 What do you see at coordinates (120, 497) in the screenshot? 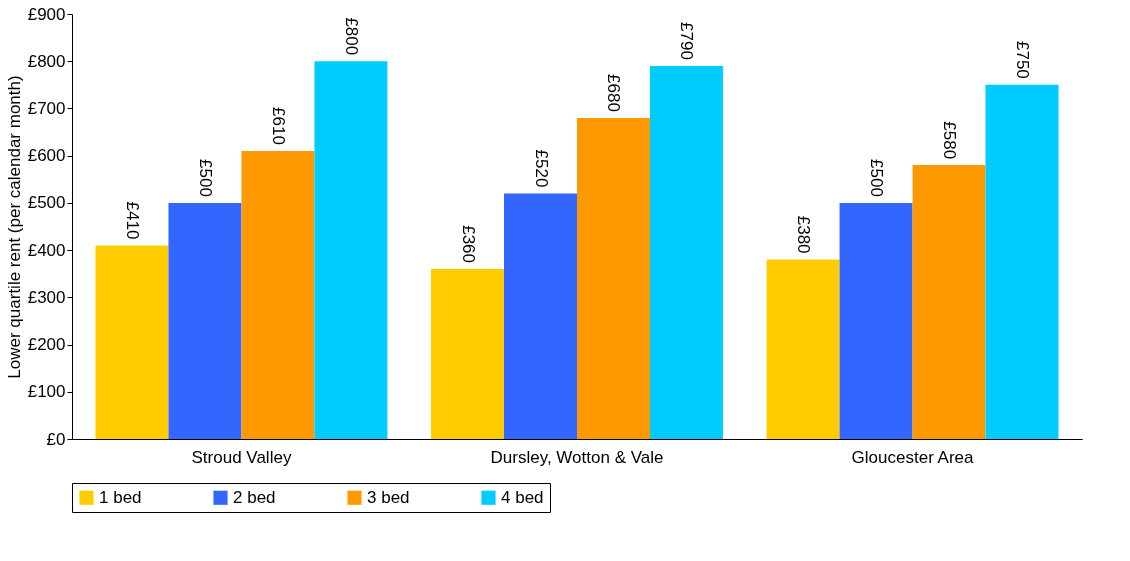
I see `legend-label: 1 bed` at bounding box center [120, 497].